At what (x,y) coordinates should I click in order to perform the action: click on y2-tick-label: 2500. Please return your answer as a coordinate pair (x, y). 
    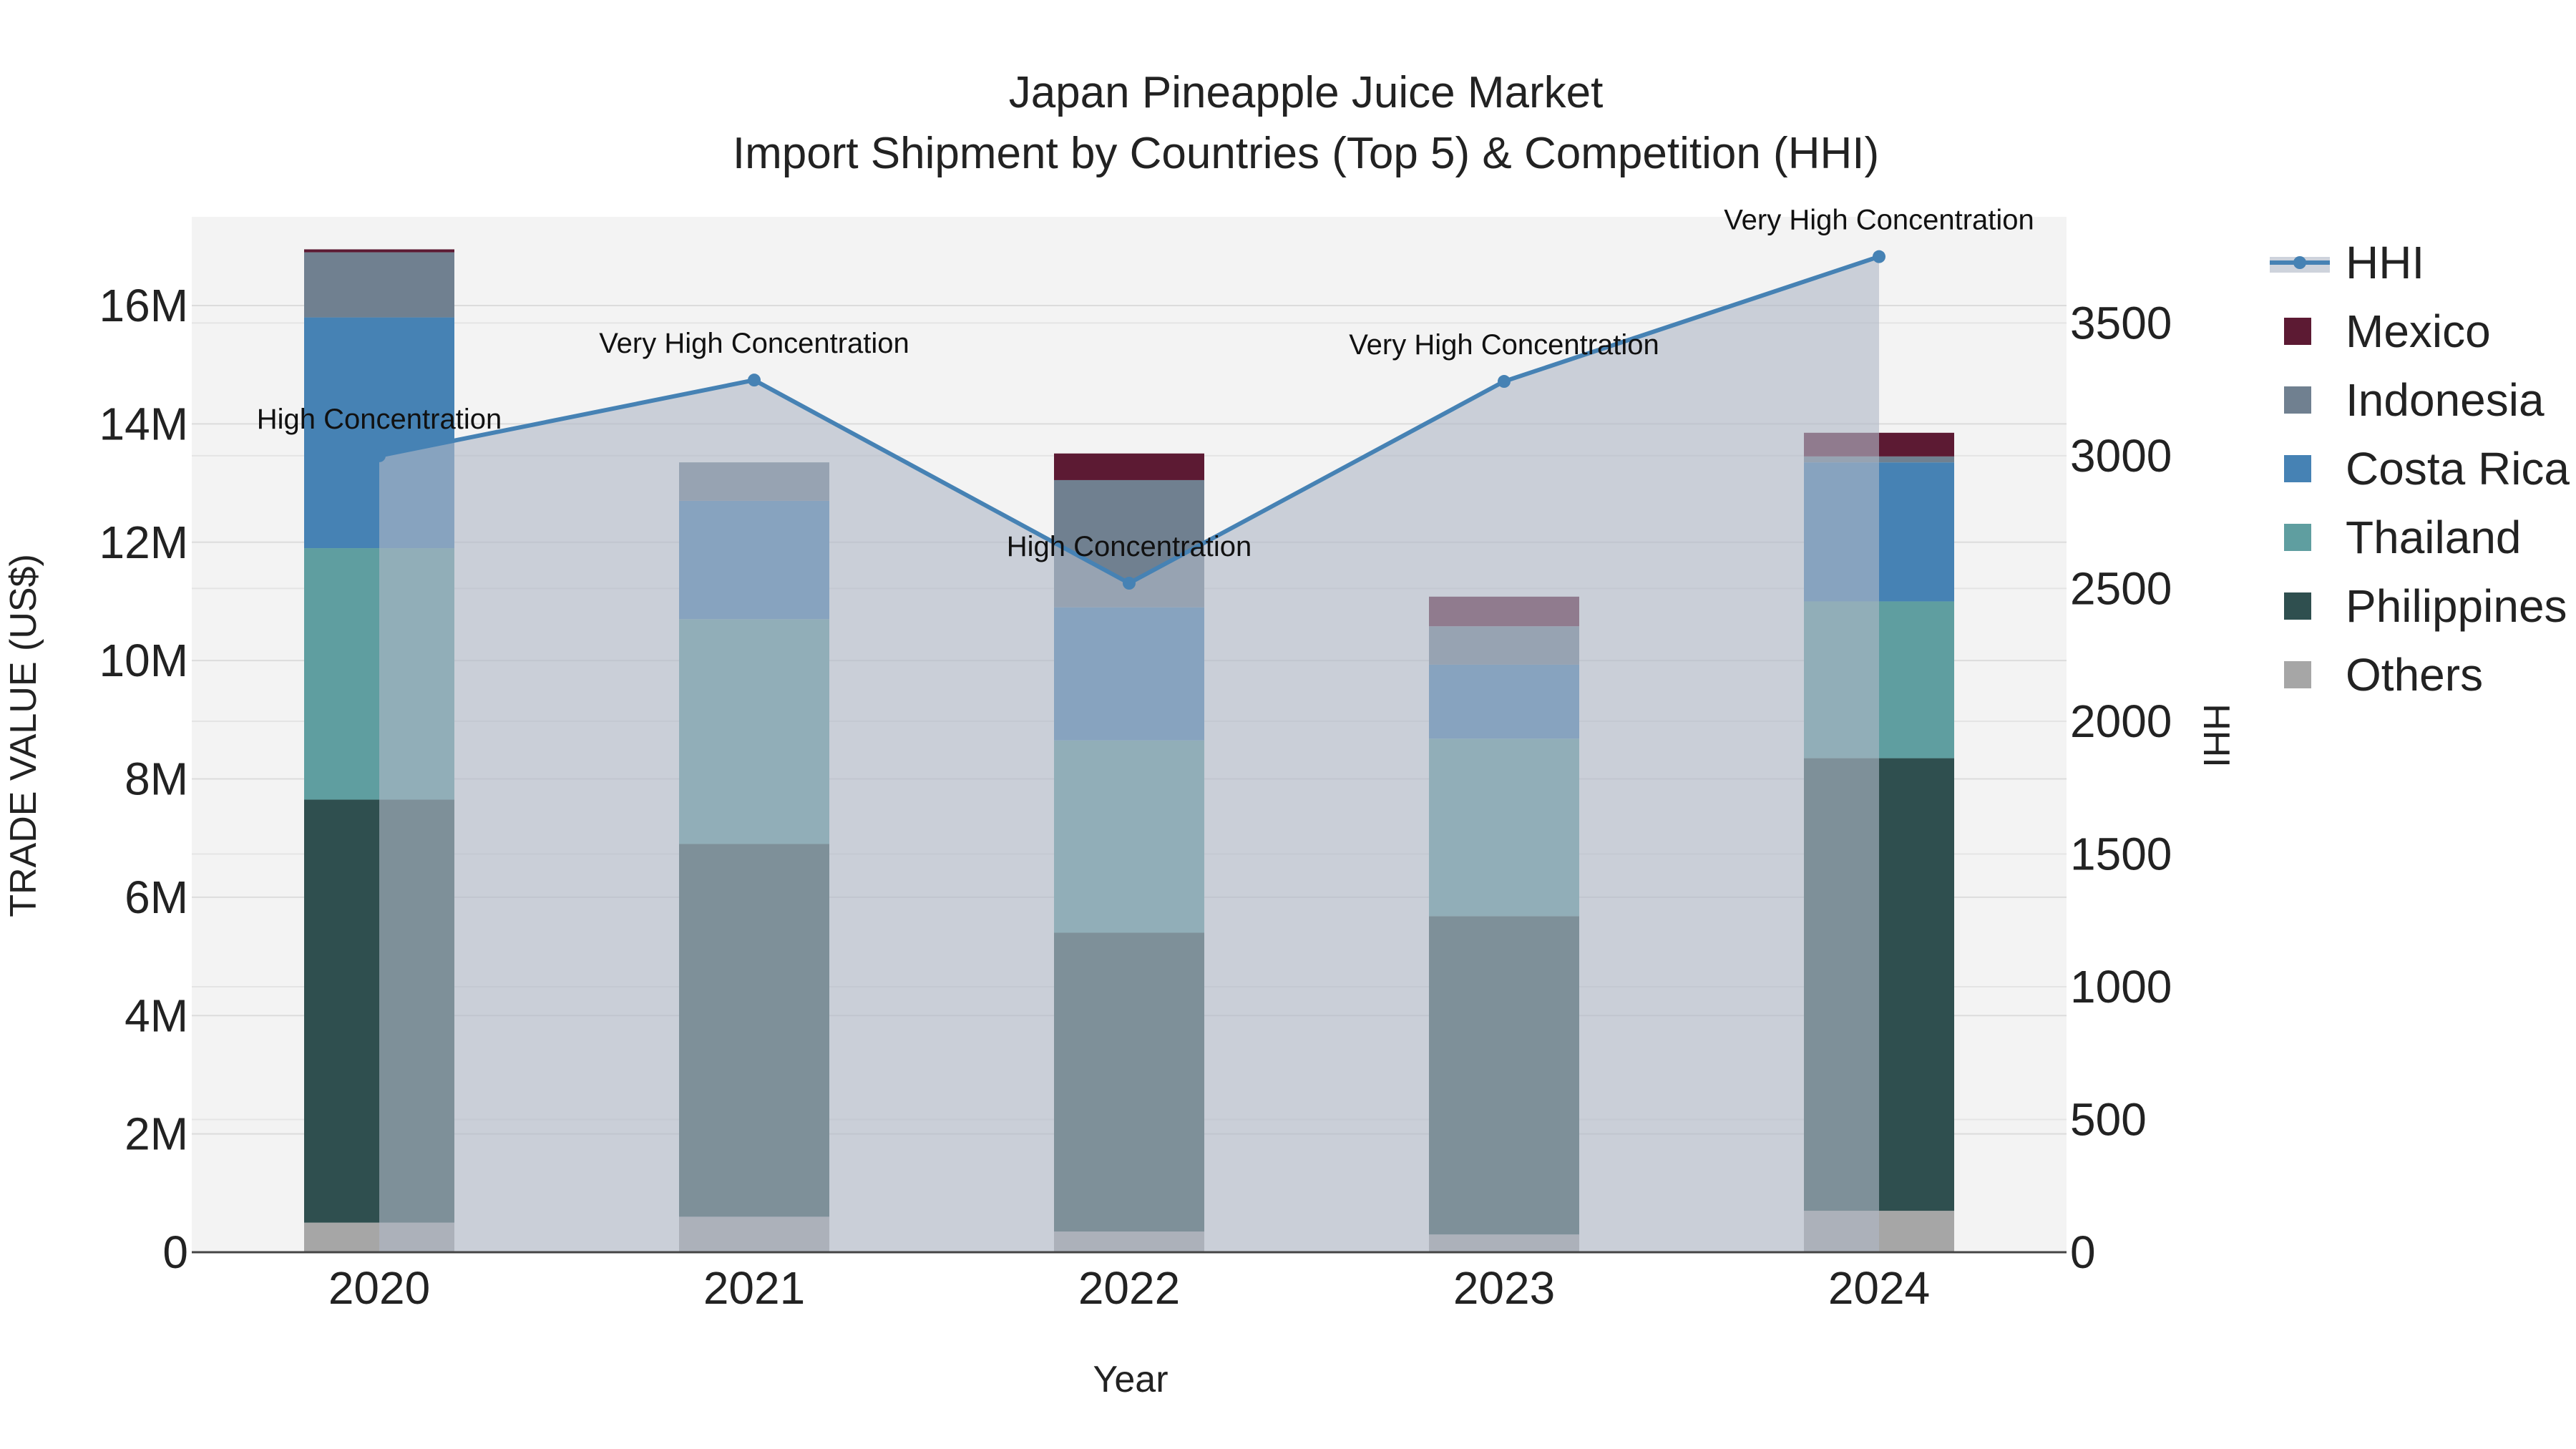
    Looking at the image, I should click on (2121, 588).